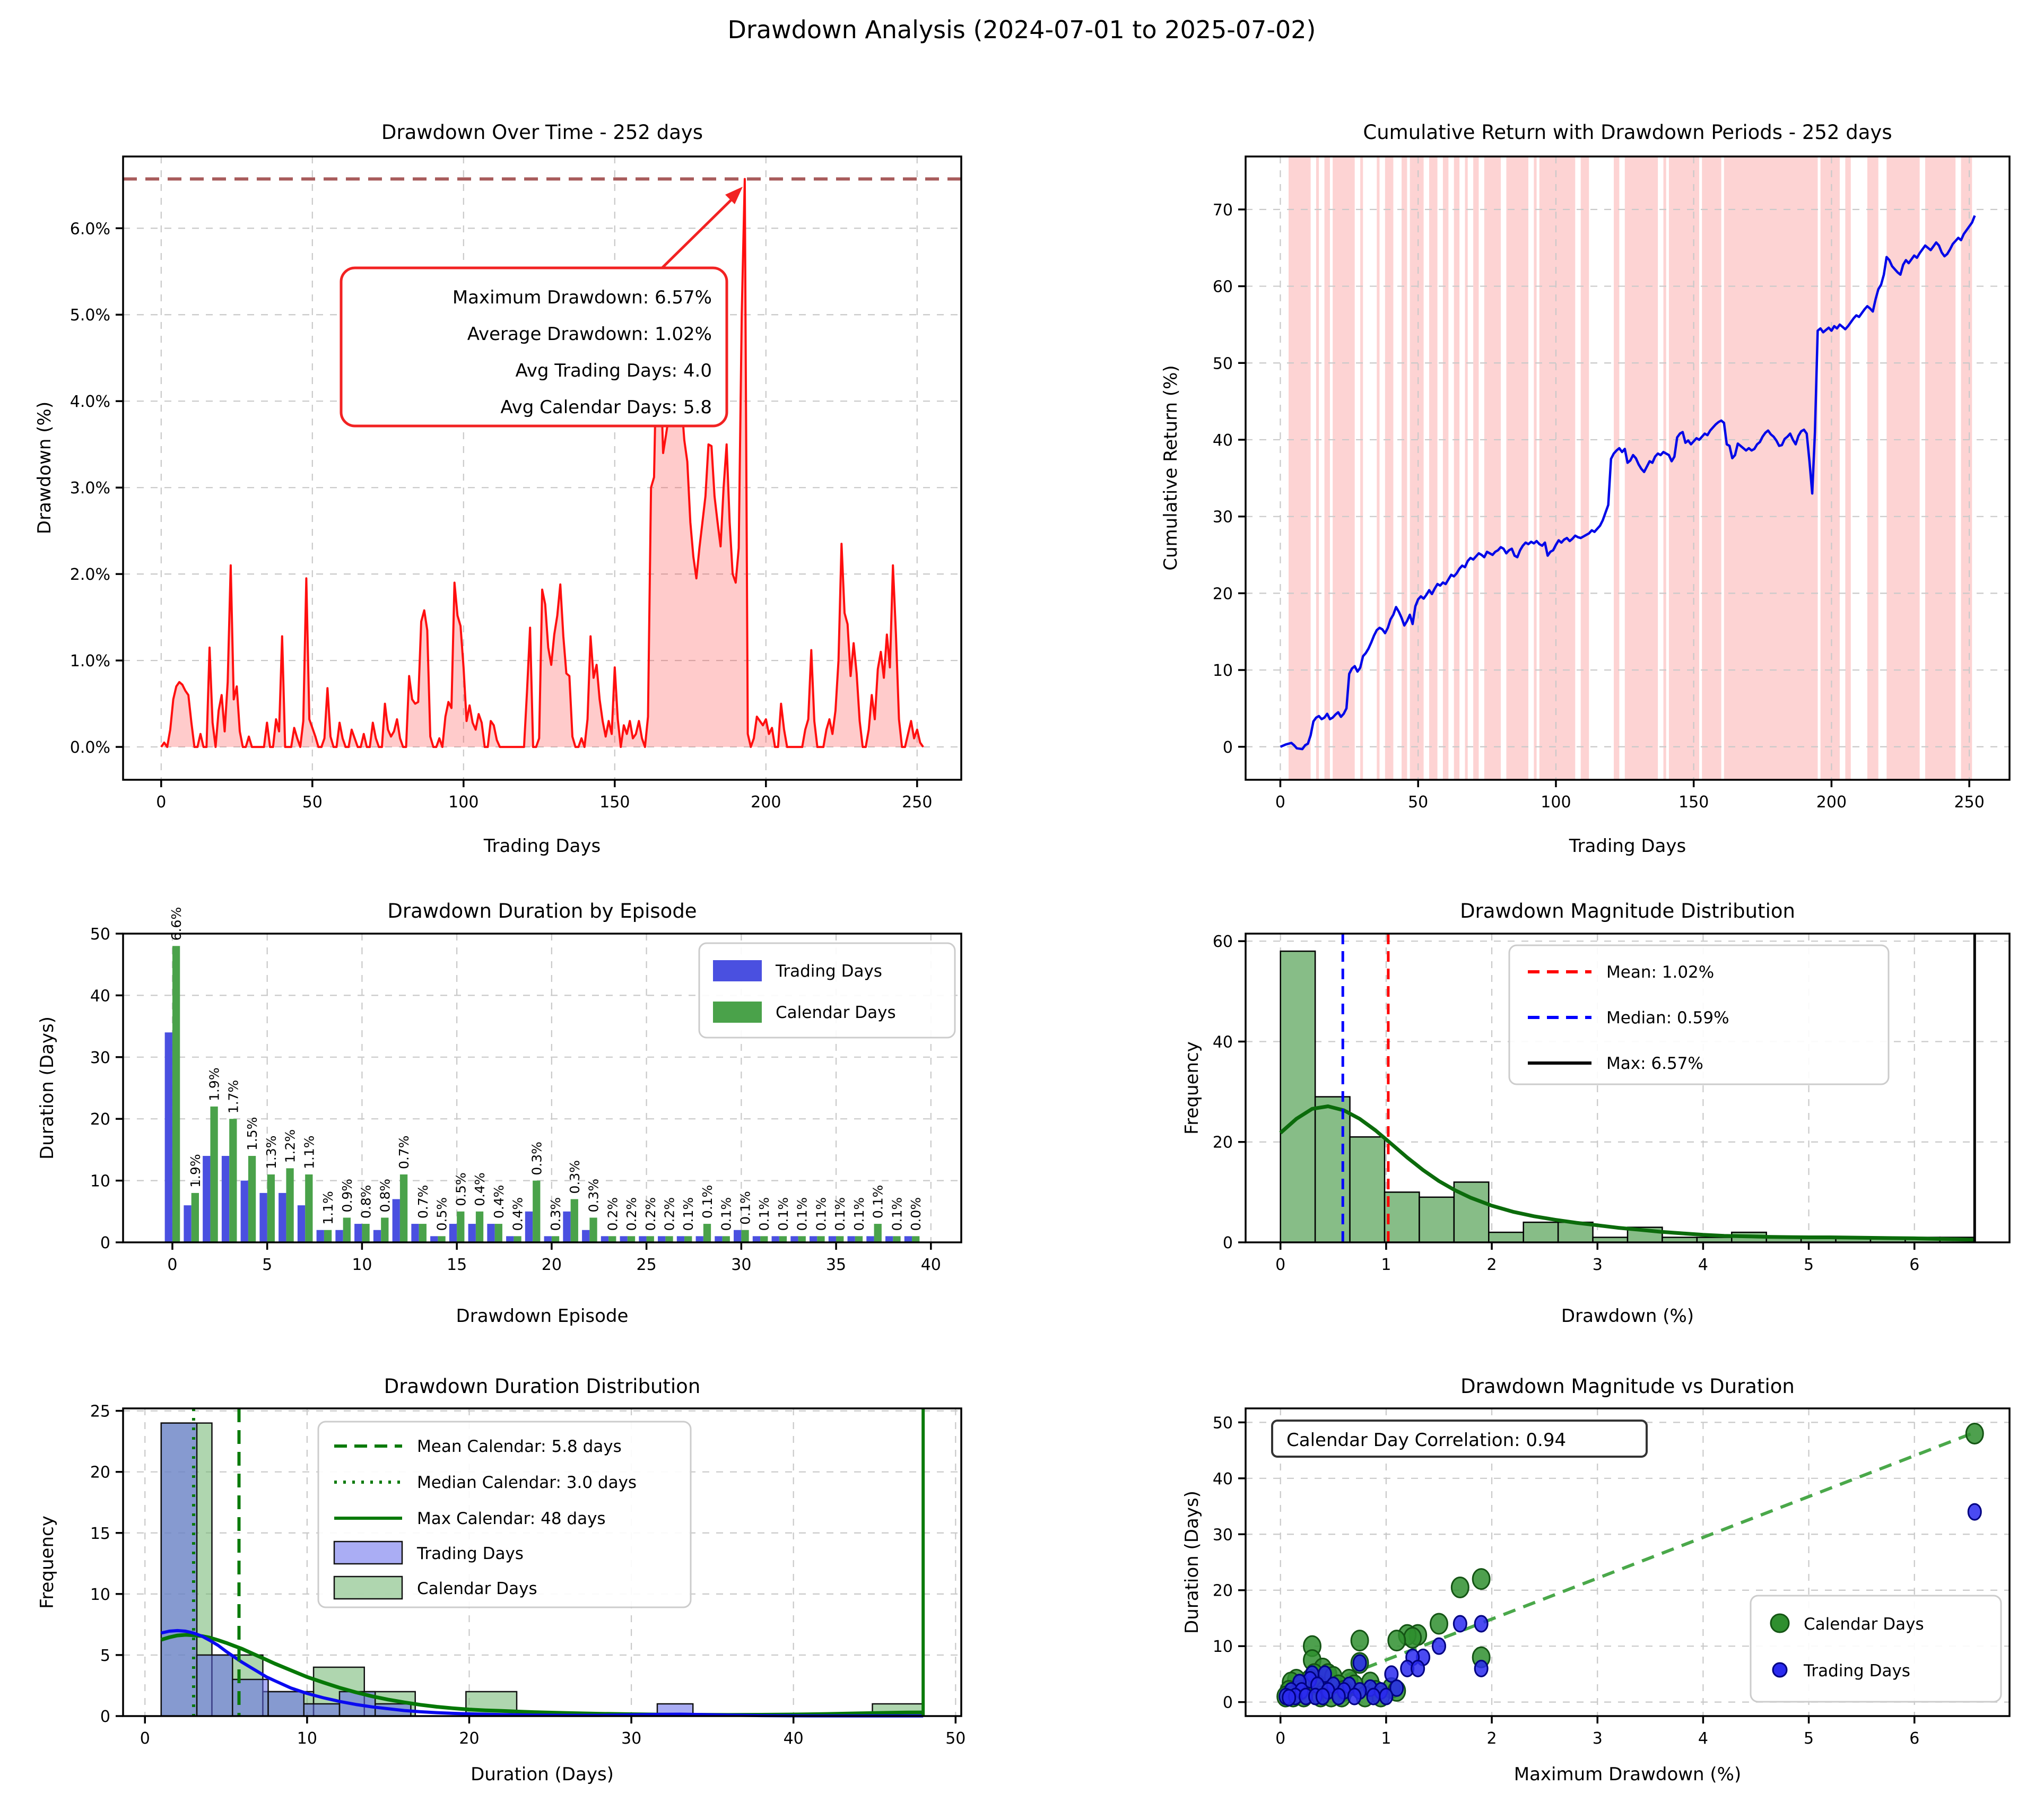 The height and width of the screenshot is (1802, 2044). Describe the element at coordinates (542, 1387) in the screenshot. I see `panel5-title: Drawdown Duration Distribution` at that location.